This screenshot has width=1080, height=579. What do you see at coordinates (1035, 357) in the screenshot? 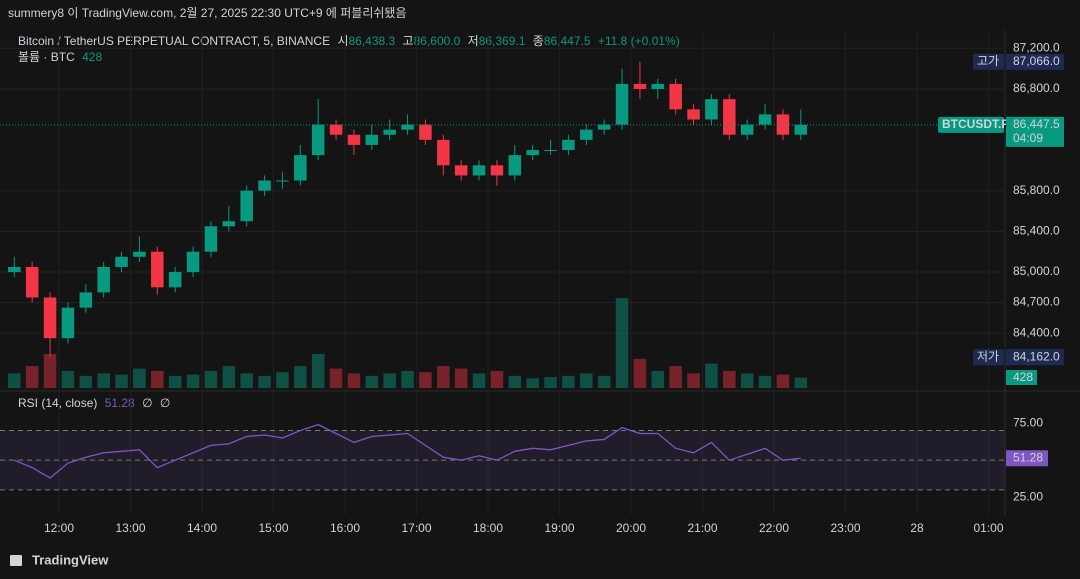
I see `low-tag-bg` at bounding box center [1035, 357].